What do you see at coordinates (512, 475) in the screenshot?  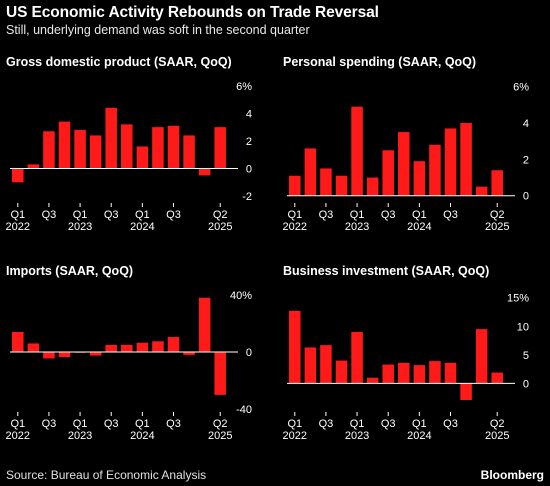 I see `bloomberg-logo: Bloomberg` at bounding box center [512, 475].